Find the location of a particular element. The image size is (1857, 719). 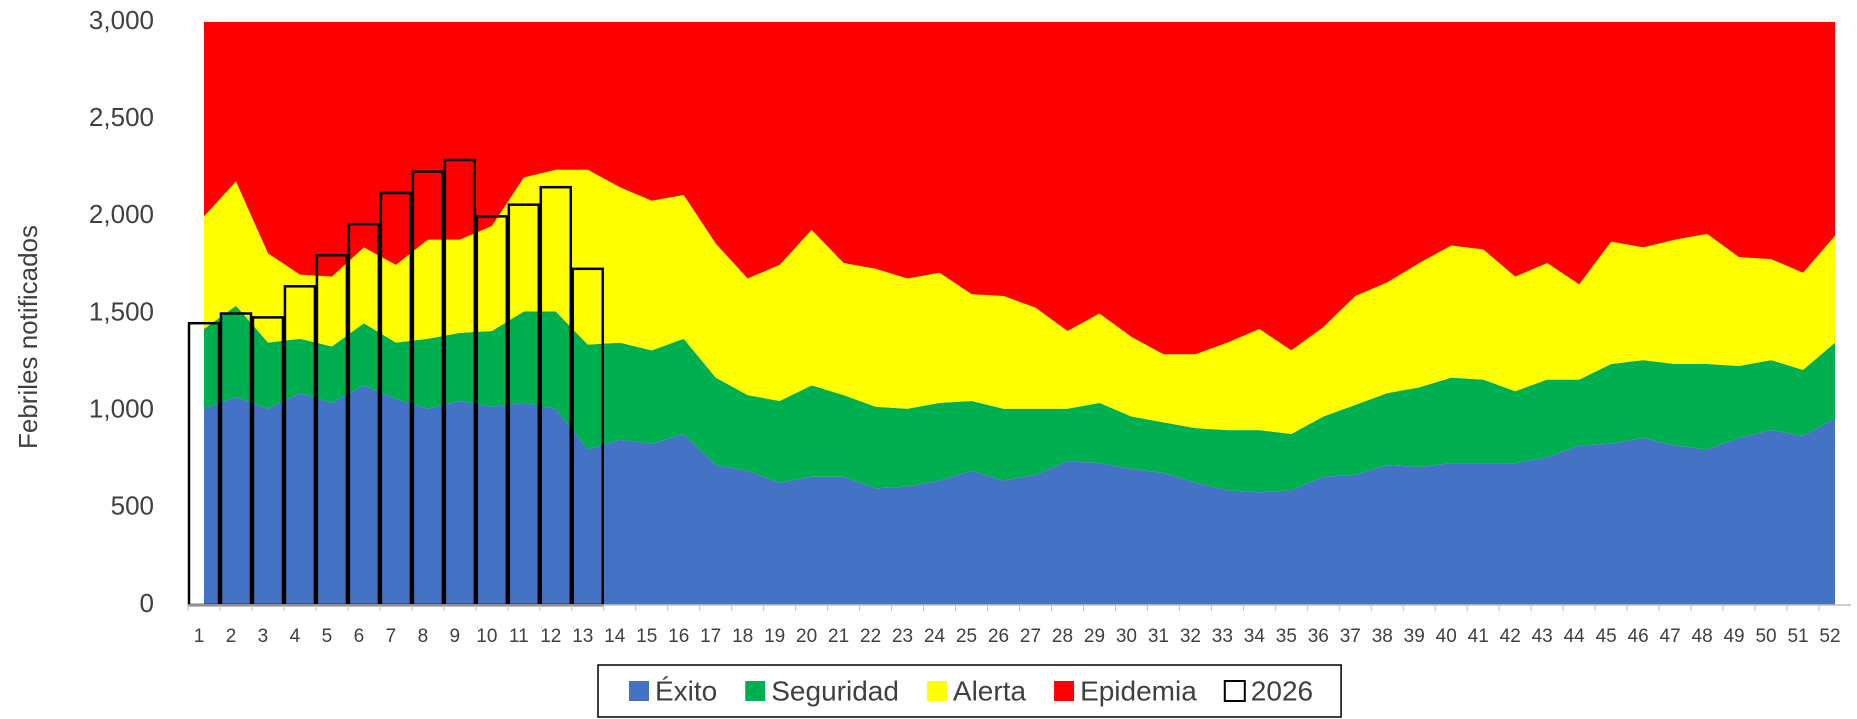

x-tick-label: 31 is located at coordinates (1158, 636).